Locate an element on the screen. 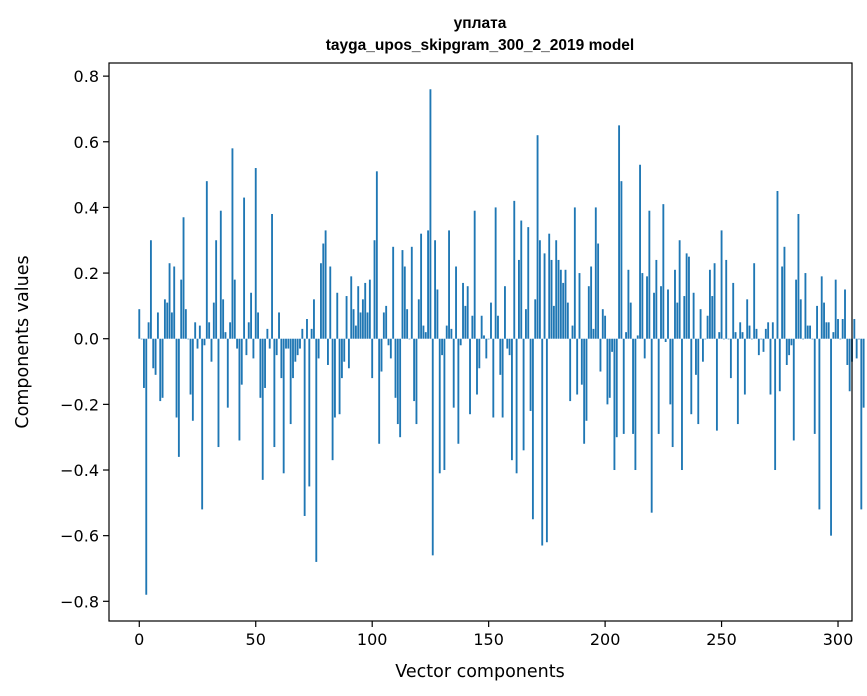  y-tick-label: 0.4 is located at coordinates (86, 207).